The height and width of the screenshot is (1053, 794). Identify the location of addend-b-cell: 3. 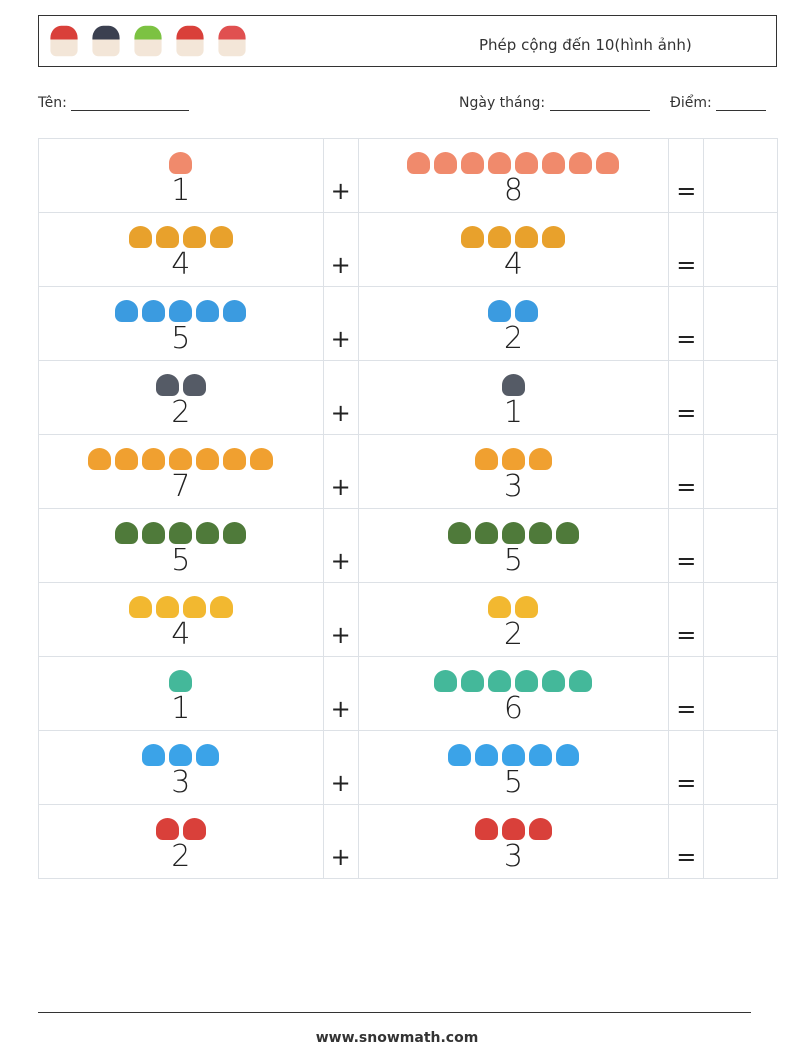
(513, 841).